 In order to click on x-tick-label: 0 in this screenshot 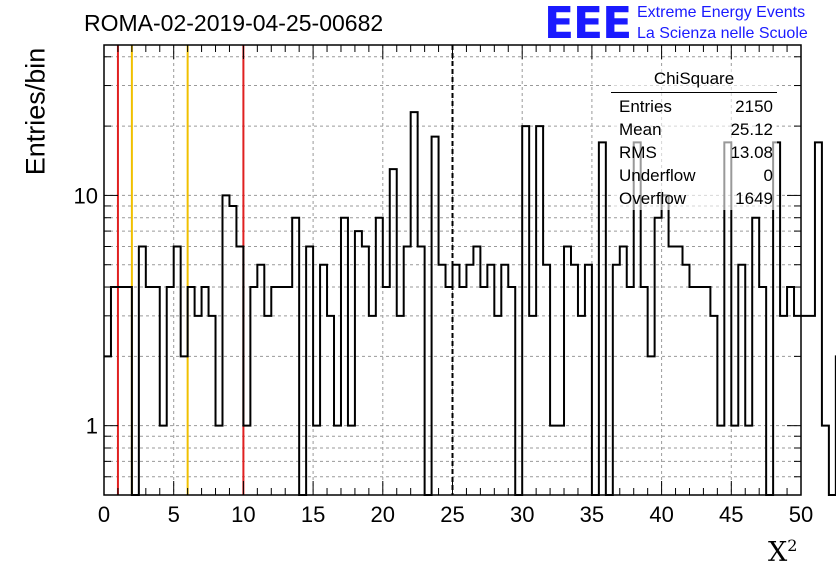, I will do `click(104, 514)`.